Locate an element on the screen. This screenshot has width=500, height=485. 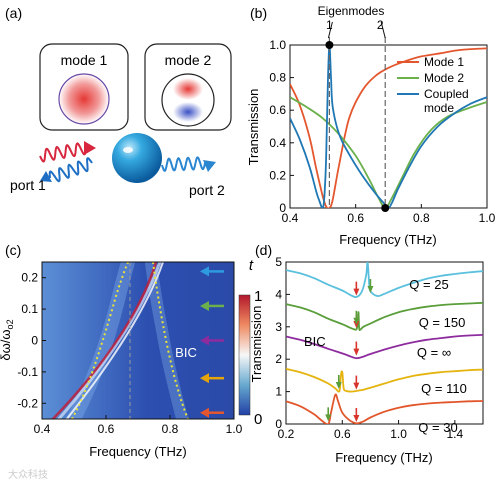
incoming-arrowhead-icon is located at coordinates (90, 148).